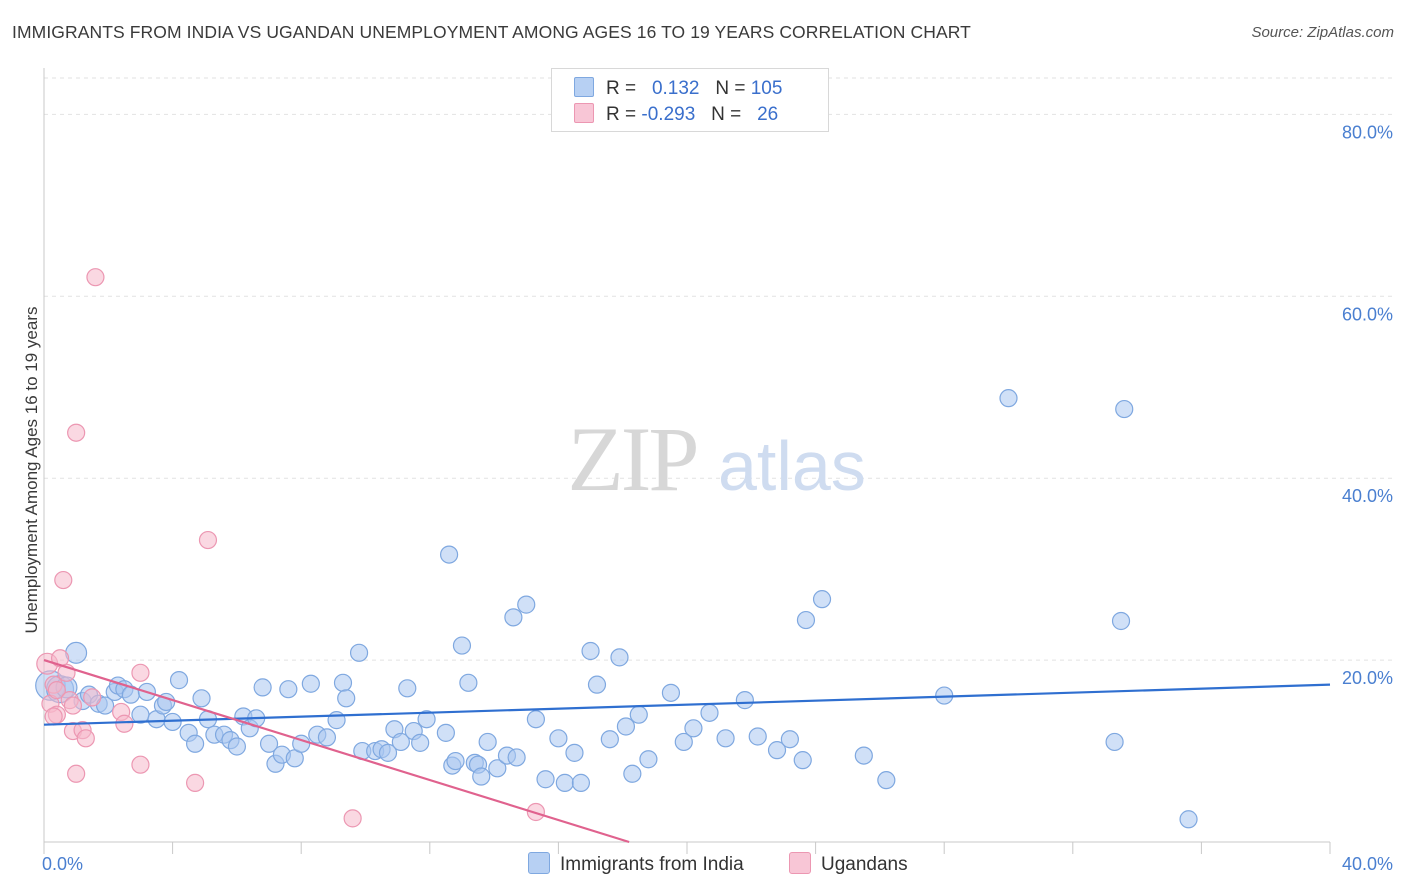 The image size is (1406, 892). I want to click on y-tick-label-3: 80.0%, so click(1367, 132).